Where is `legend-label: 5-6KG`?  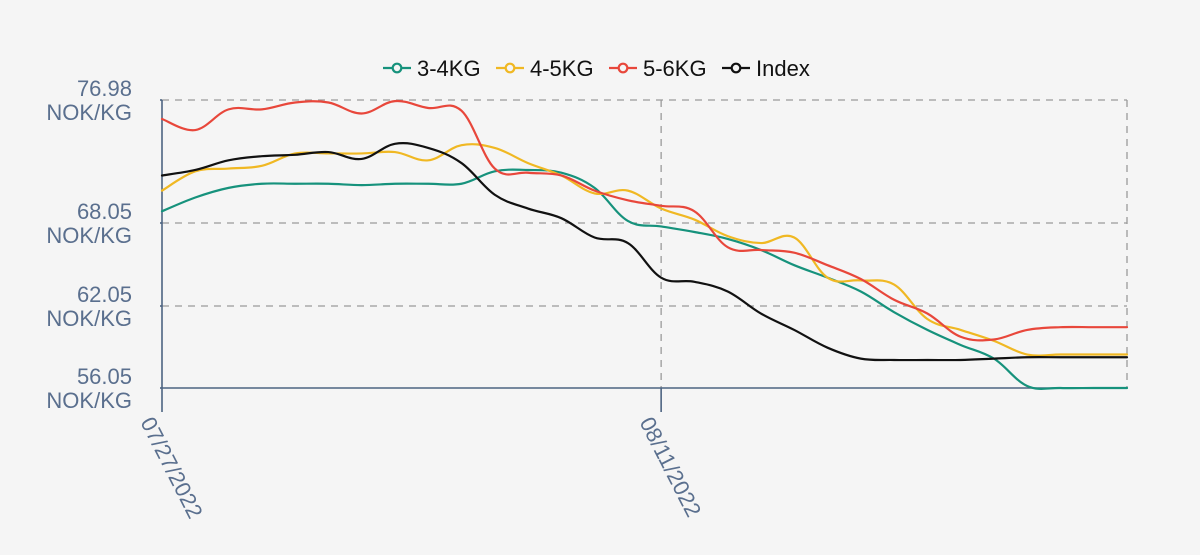
legend-label: 5-6KG is located at coordinates (675, 68).